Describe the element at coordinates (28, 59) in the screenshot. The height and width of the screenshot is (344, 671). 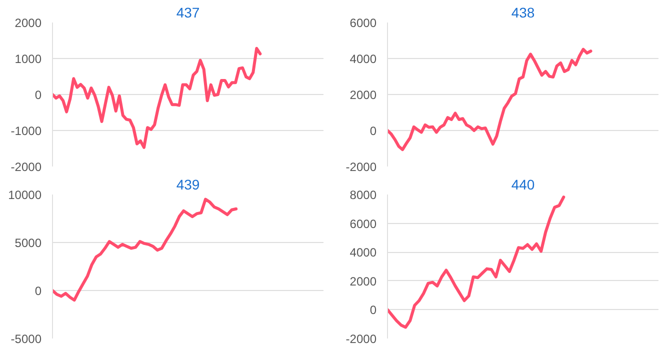
I see `y-tick-label: 1000` at that location.